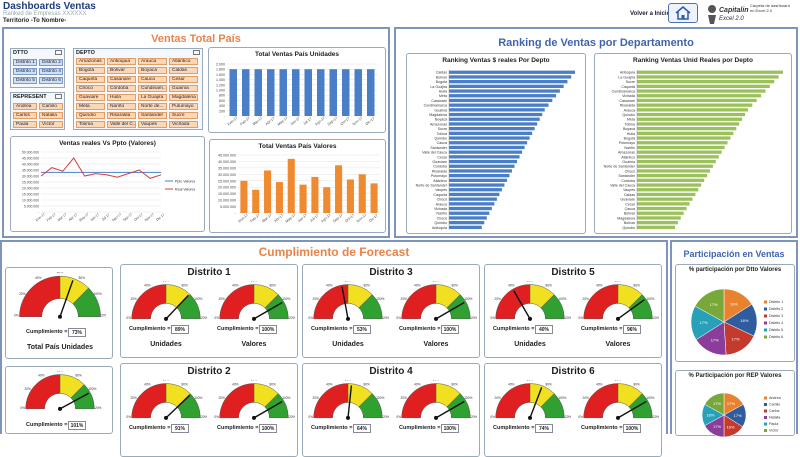 This screenshot has width=800, height=457. What do you see at coordinates (51, 80) in the screenshot?
I see `slicer-dtto-option: Distrito 6` at bounding box center [51, 80].